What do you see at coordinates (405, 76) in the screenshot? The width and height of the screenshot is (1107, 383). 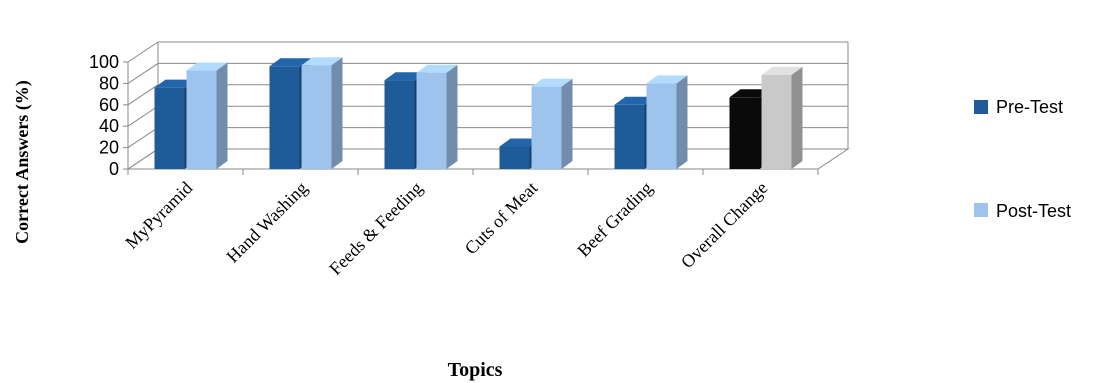 I see `bar-pre-test-feeds-feeding-top` at bounding box center [405, 76].